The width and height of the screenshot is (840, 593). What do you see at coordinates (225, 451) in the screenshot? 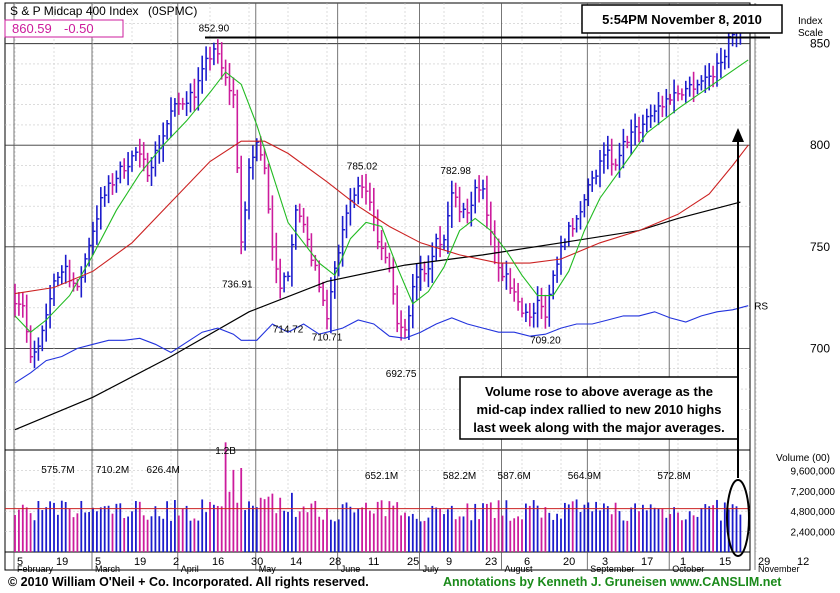
I see `volume-annotation: 1.2B` at bounding box center [225, 451].